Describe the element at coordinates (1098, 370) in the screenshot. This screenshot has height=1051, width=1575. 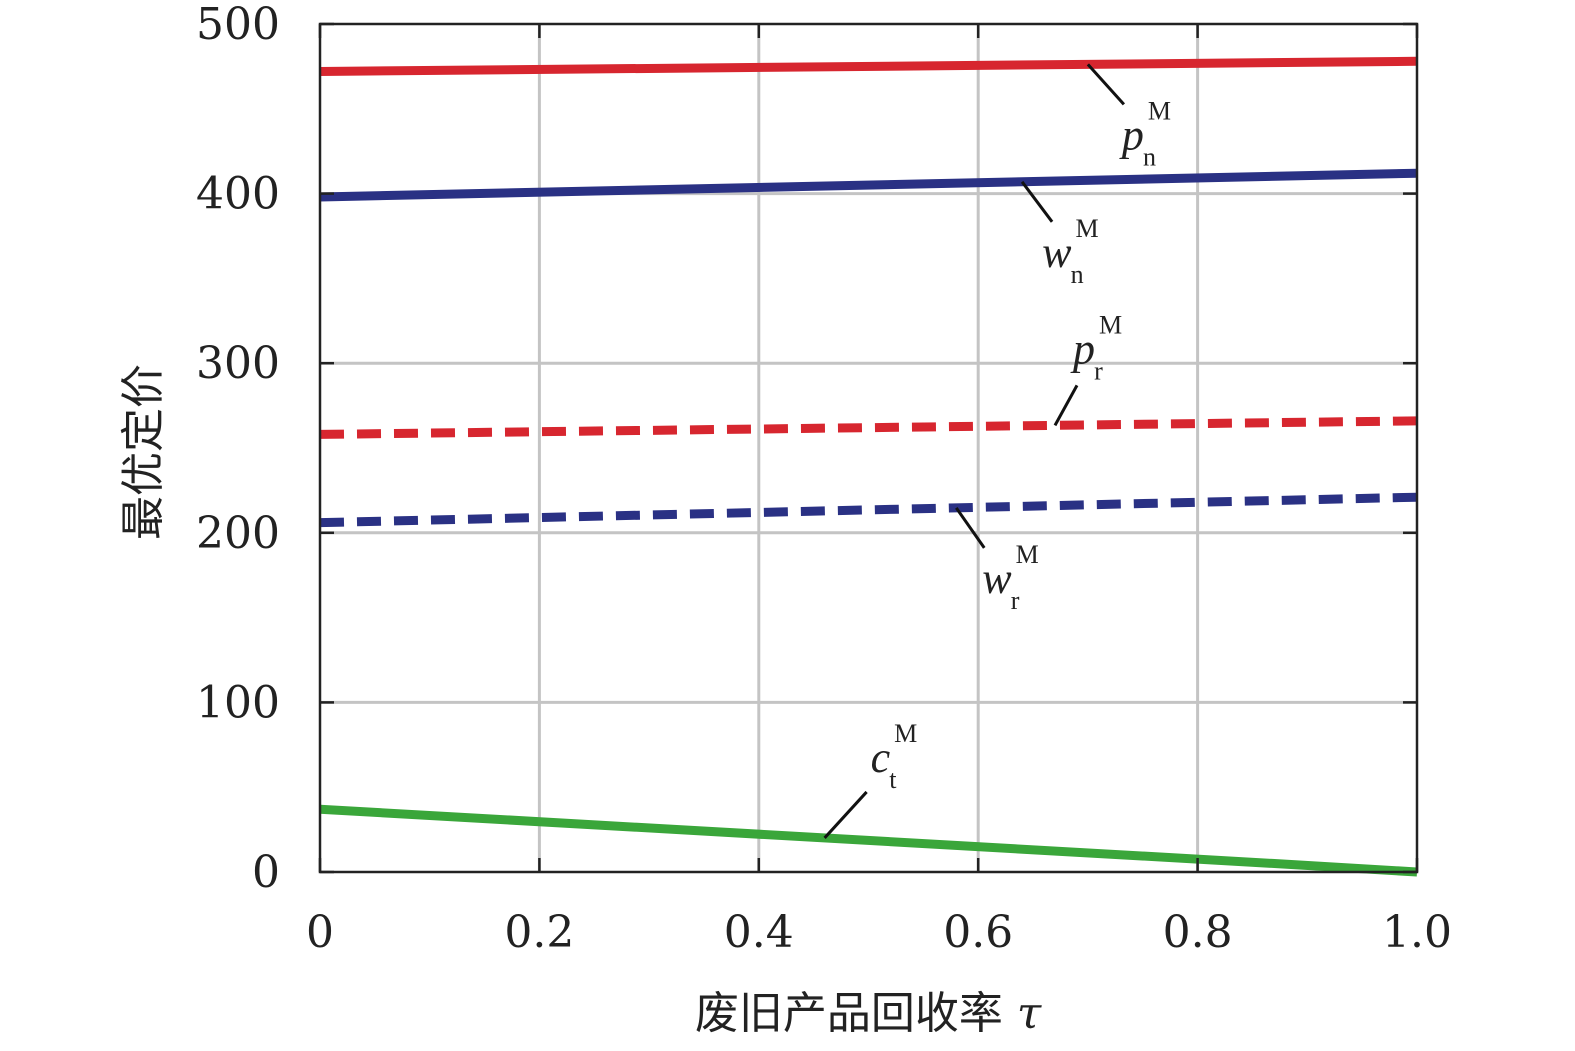
I see `annotation-sub-pr: r` at that location.